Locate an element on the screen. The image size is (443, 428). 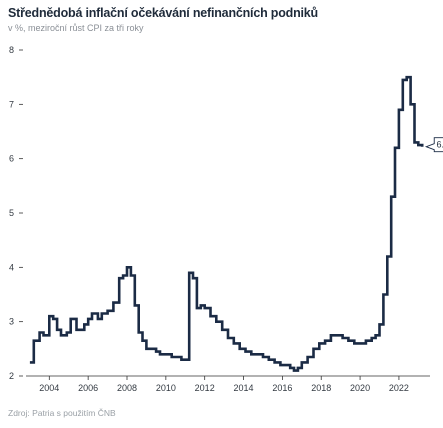
end-value-label: 6.22 is located at coordinates (439, 145).